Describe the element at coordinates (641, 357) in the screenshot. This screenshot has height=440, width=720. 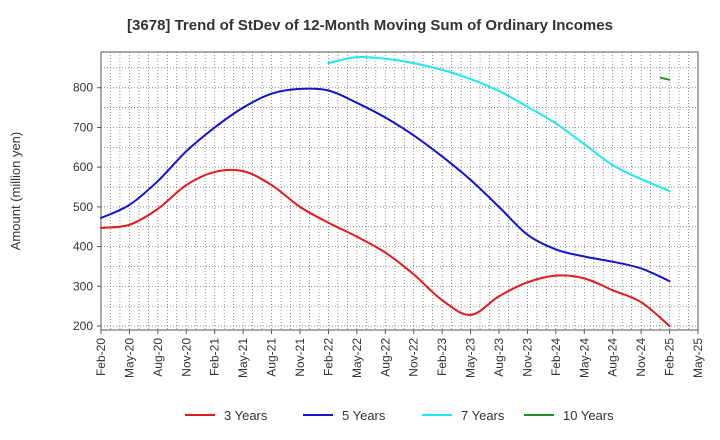
I see `x-tick-label: Nov-24` at that location.